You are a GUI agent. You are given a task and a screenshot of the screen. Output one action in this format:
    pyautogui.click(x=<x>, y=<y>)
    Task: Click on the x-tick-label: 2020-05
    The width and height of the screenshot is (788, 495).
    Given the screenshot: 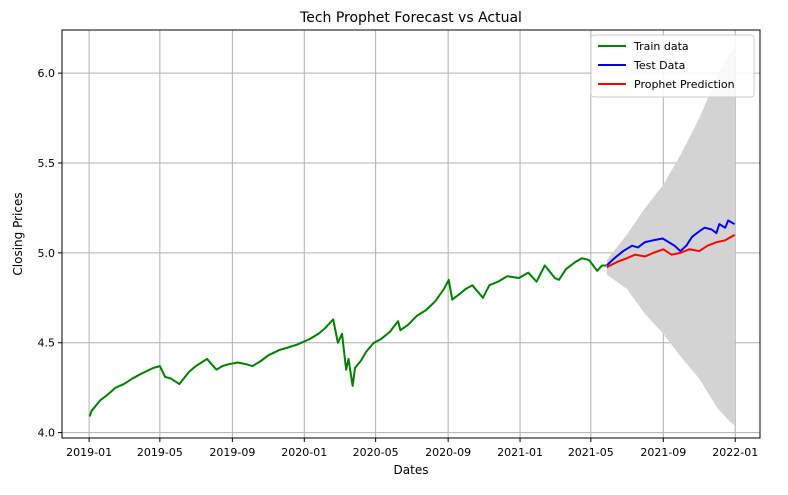 What is the action you would take?
    pyautogui.click(x=376, y=452)
    